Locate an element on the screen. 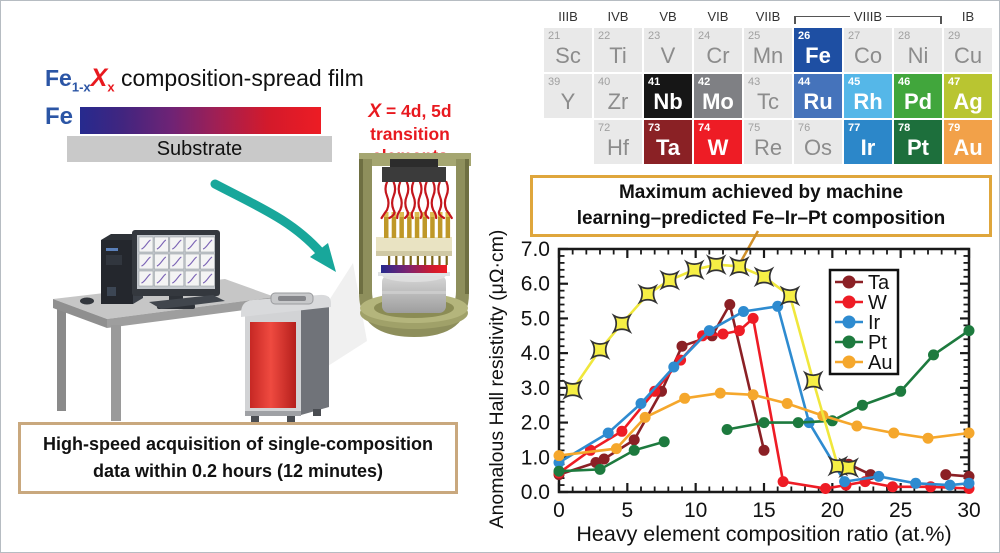  probe-plate is located at coordinates (414, 246).